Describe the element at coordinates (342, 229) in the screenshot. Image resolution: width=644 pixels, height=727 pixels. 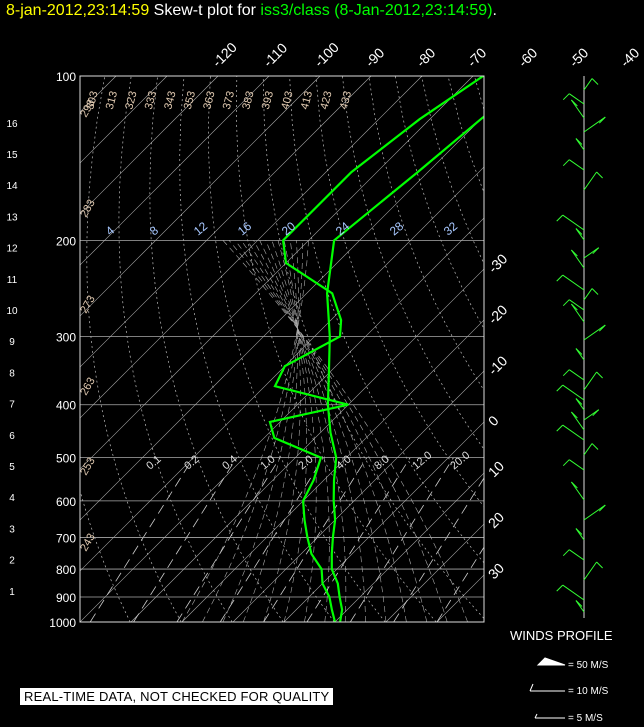
I see `theta-e-label: 24` at that location.